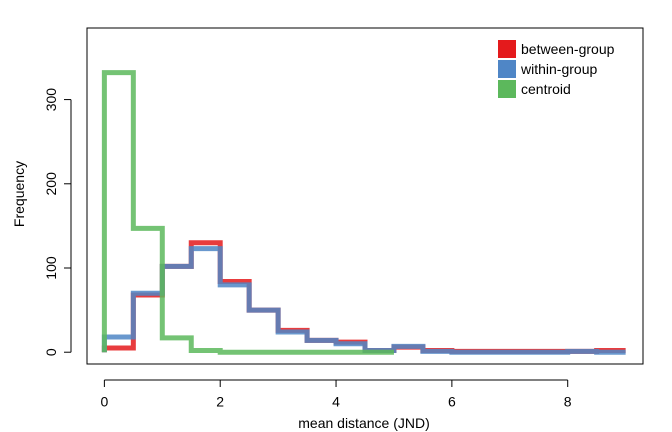 The image size is (672, 432). I want to click on legend-label: between-group, so click(568, 49).